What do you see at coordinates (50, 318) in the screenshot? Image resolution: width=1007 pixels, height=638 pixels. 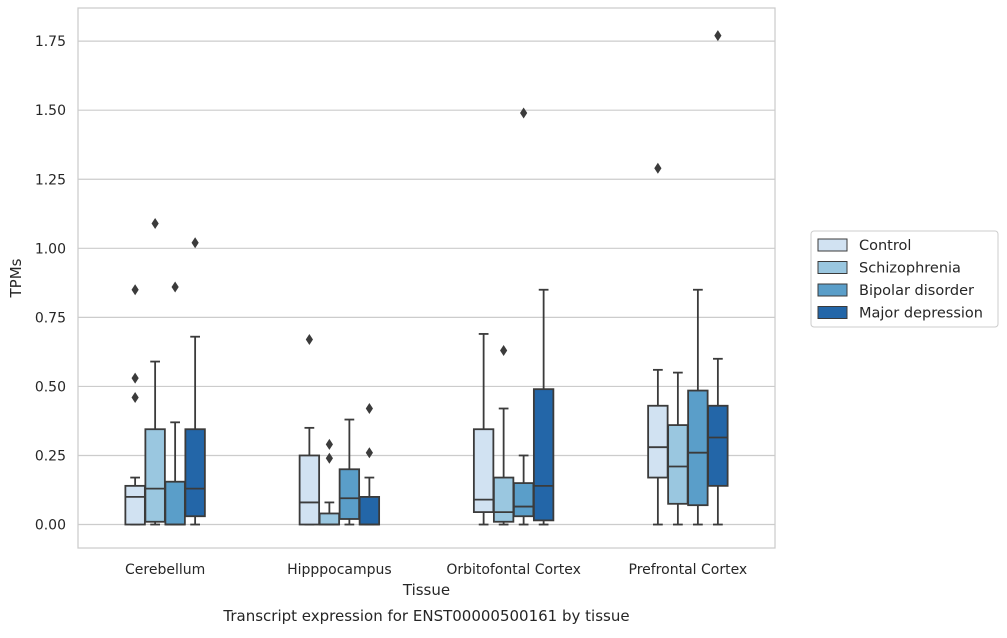 I see `y-tick-label: 0.75` at bounding box center [50, 318].